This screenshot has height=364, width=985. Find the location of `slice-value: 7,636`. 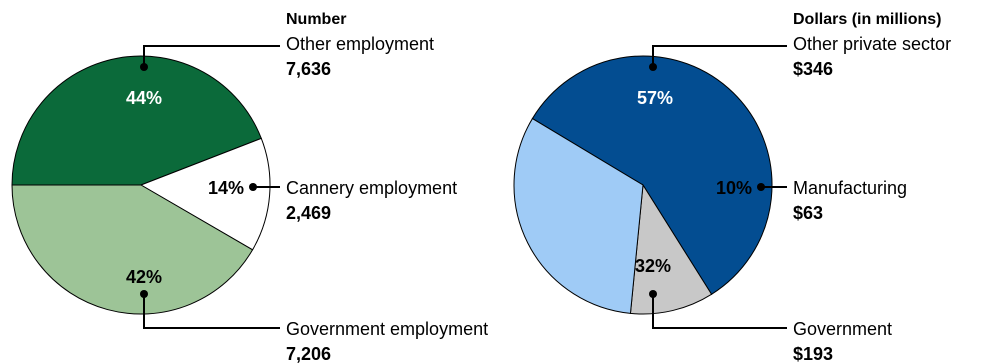

slice-value: 7,636 is located at coordinates (308, 69).